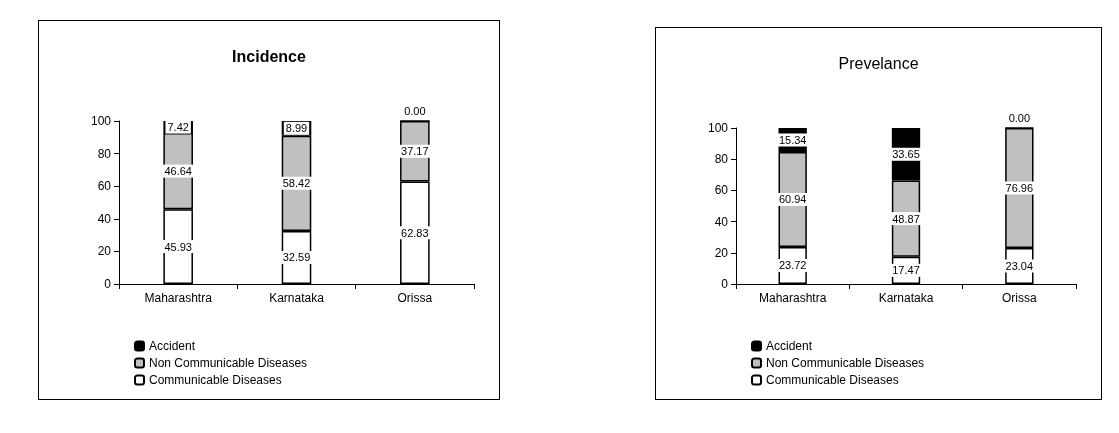 The height and width of the screenshot is (433, 1119). Describe the element at coordinates (178, 171) in the screenshot. I see `data-label: 46.64` at that location.